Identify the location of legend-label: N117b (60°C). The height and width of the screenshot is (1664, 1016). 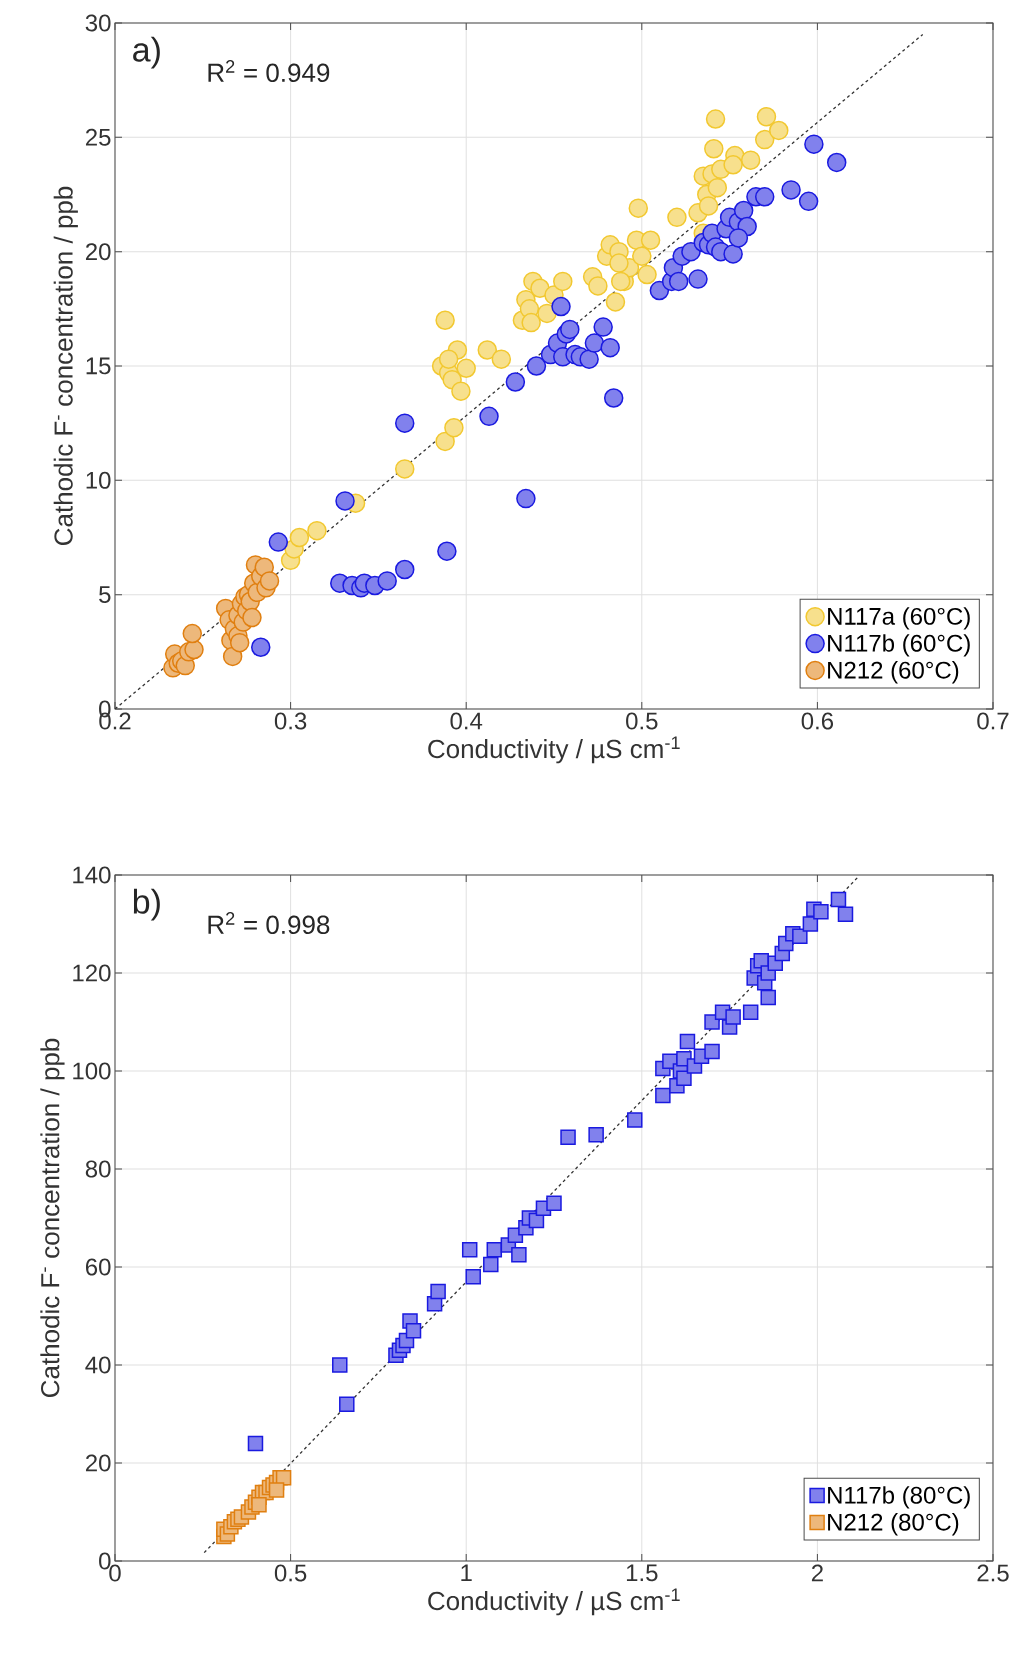
(899, 645).